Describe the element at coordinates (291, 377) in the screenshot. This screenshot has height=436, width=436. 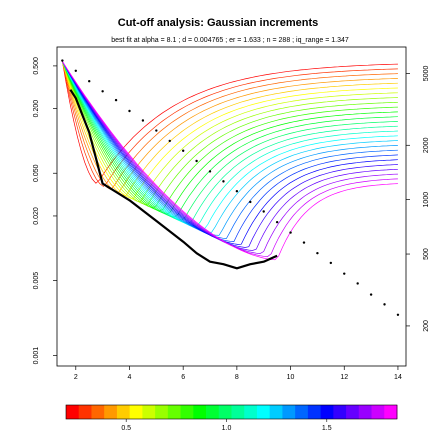
I see `x-tick-label: 10` at that location.